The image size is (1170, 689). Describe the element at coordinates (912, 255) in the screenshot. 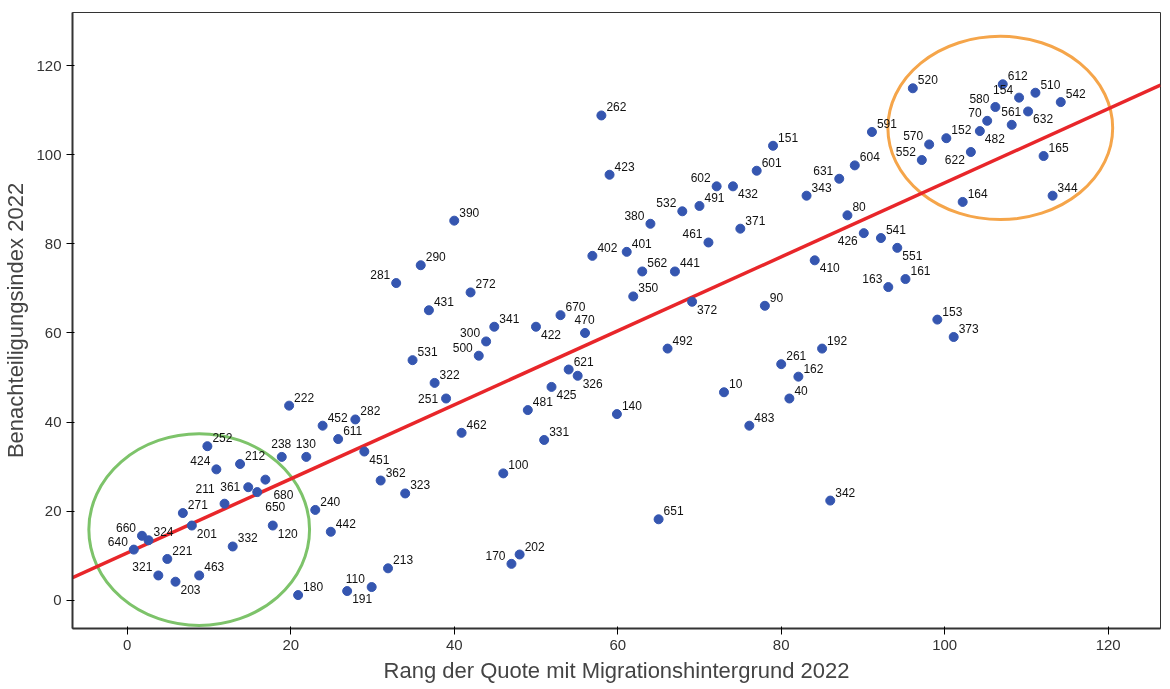

I see `annotation: 551` at that location.